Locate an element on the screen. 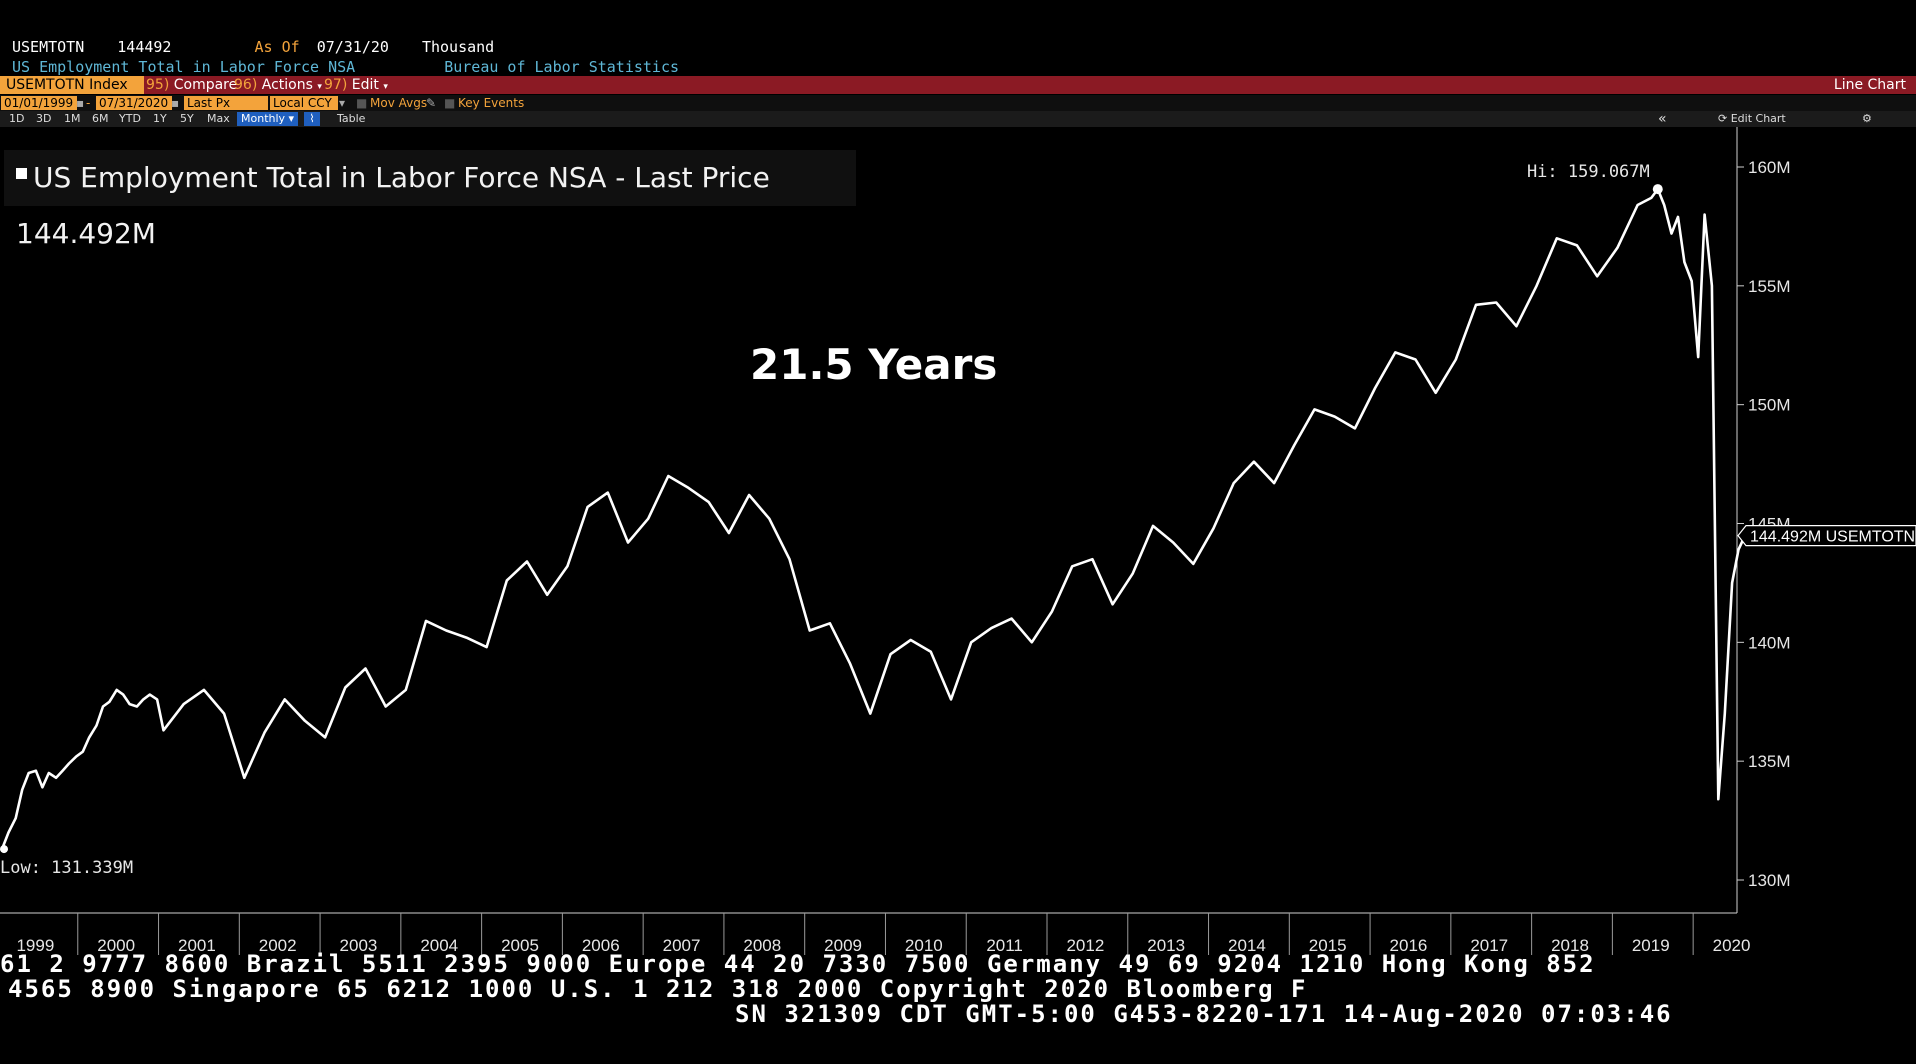 The width and height of the screenshot is (1916, 1064). ticker-symbol: USEMTOTN is located at coordinates (48, 47).